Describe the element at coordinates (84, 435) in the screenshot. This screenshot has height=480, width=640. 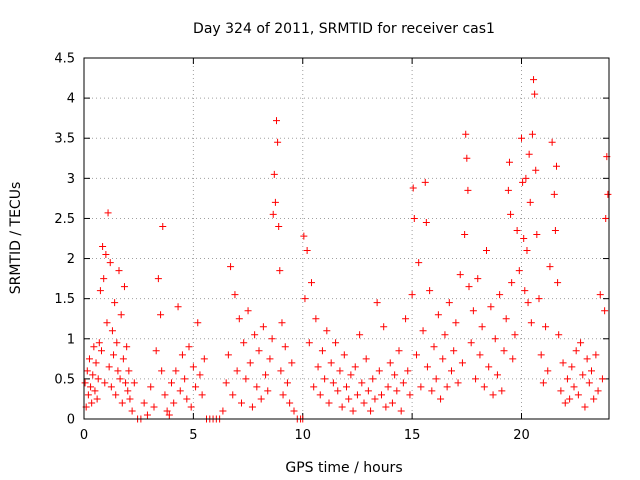
I see `x-tick-label: 0` at that location.